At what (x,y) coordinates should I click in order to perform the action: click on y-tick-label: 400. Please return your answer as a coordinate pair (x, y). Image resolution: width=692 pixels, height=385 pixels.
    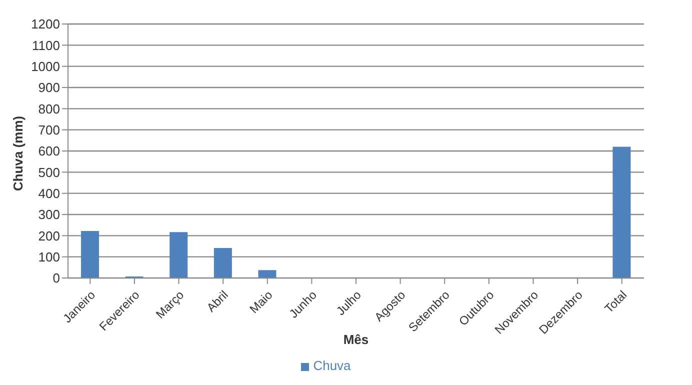
    Looking at the image, I should click on (49, 193).